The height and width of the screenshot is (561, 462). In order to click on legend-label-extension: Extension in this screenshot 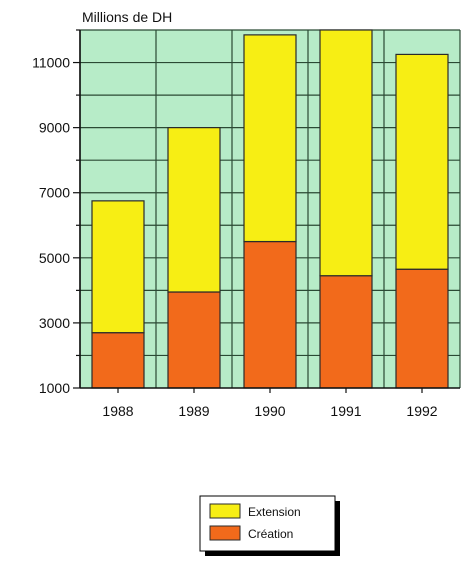, I will do `click(274, 512)`.